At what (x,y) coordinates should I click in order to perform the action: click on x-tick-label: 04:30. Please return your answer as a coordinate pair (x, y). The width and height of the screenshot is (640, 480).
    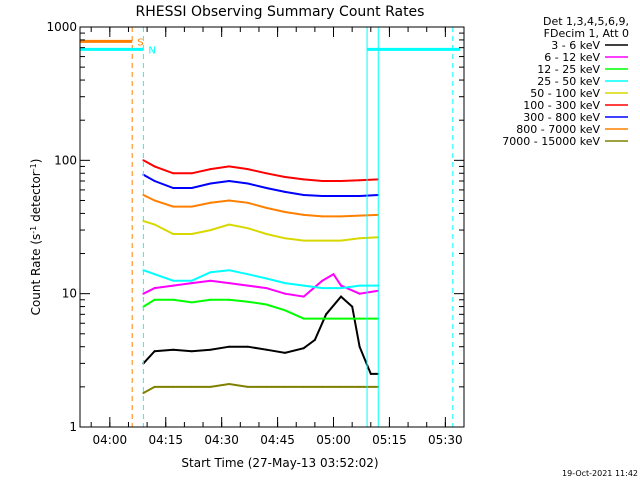
    Looking at the image, I should click on (221, 440).